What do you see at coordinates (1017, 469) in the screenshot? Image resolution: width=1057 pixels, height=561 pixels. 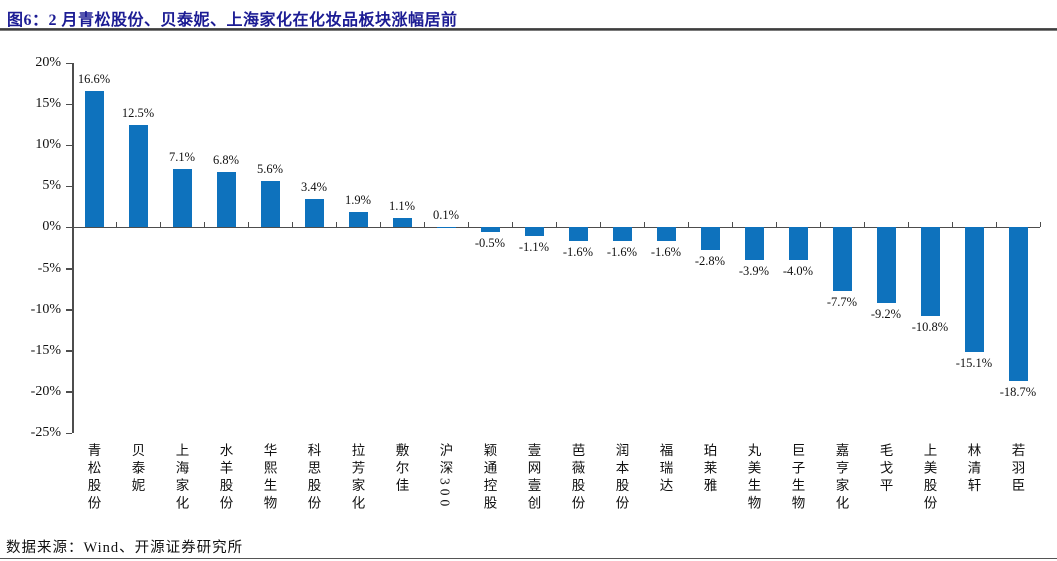 I see `category-label: 若羽臣` at bounding box center [1017, 469].